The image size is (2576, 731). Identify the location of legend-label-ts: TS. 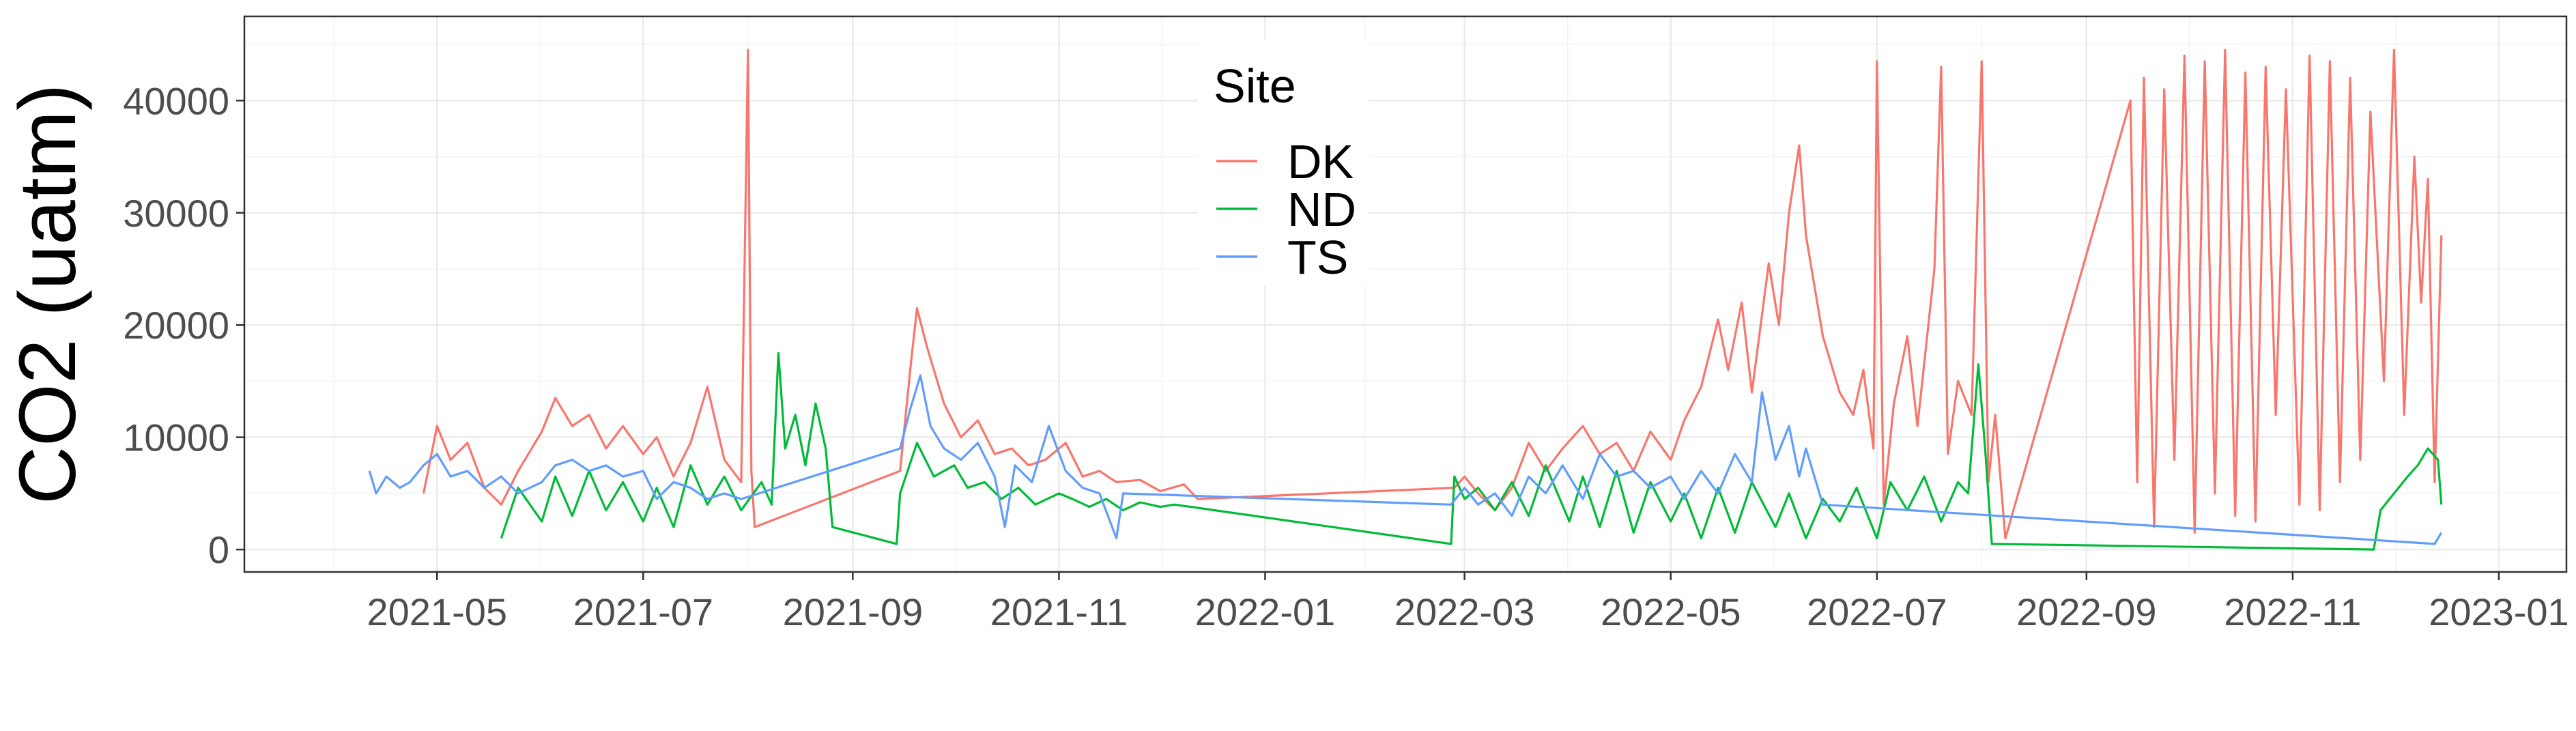
(1317, 257).